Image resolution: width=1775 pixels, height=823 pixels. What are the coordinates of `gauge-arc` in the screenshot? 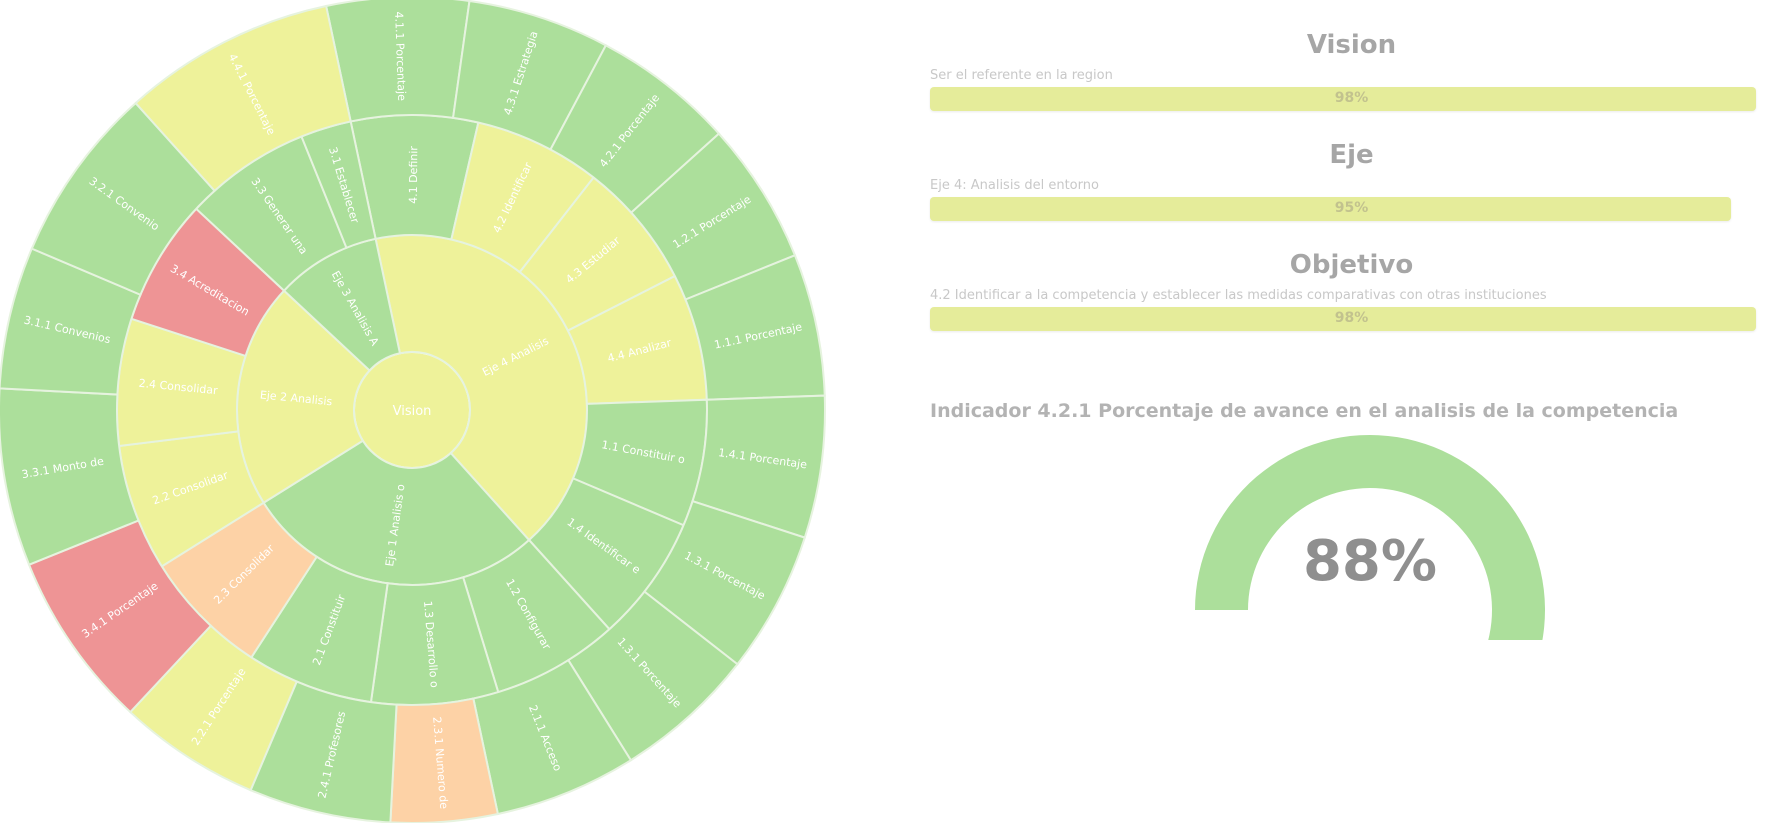 It's located at (1370, 537).